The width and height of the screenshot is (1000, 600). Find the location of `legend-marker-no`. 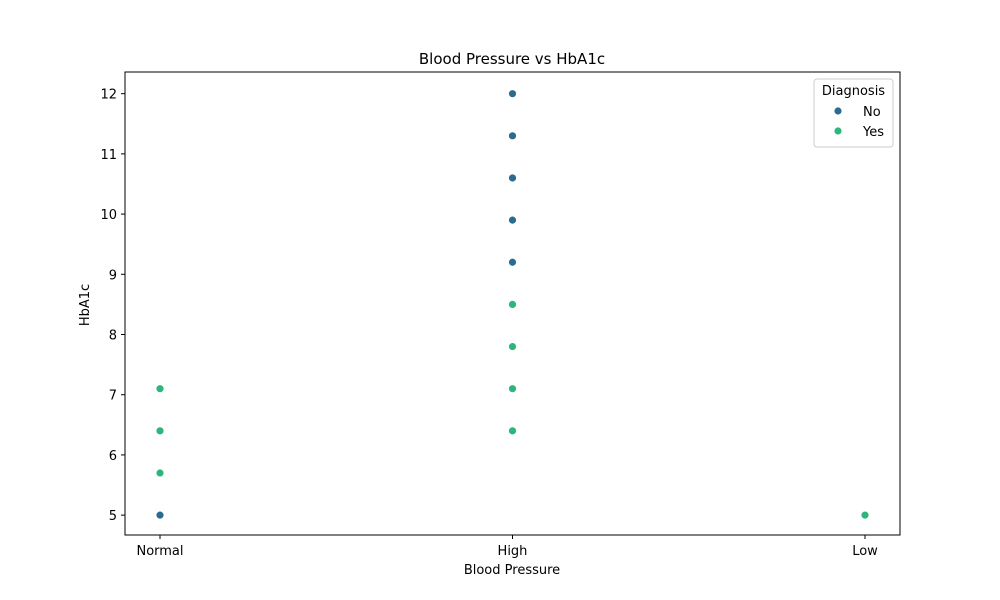

legend-marker-no is located at coordinates (838, 111).